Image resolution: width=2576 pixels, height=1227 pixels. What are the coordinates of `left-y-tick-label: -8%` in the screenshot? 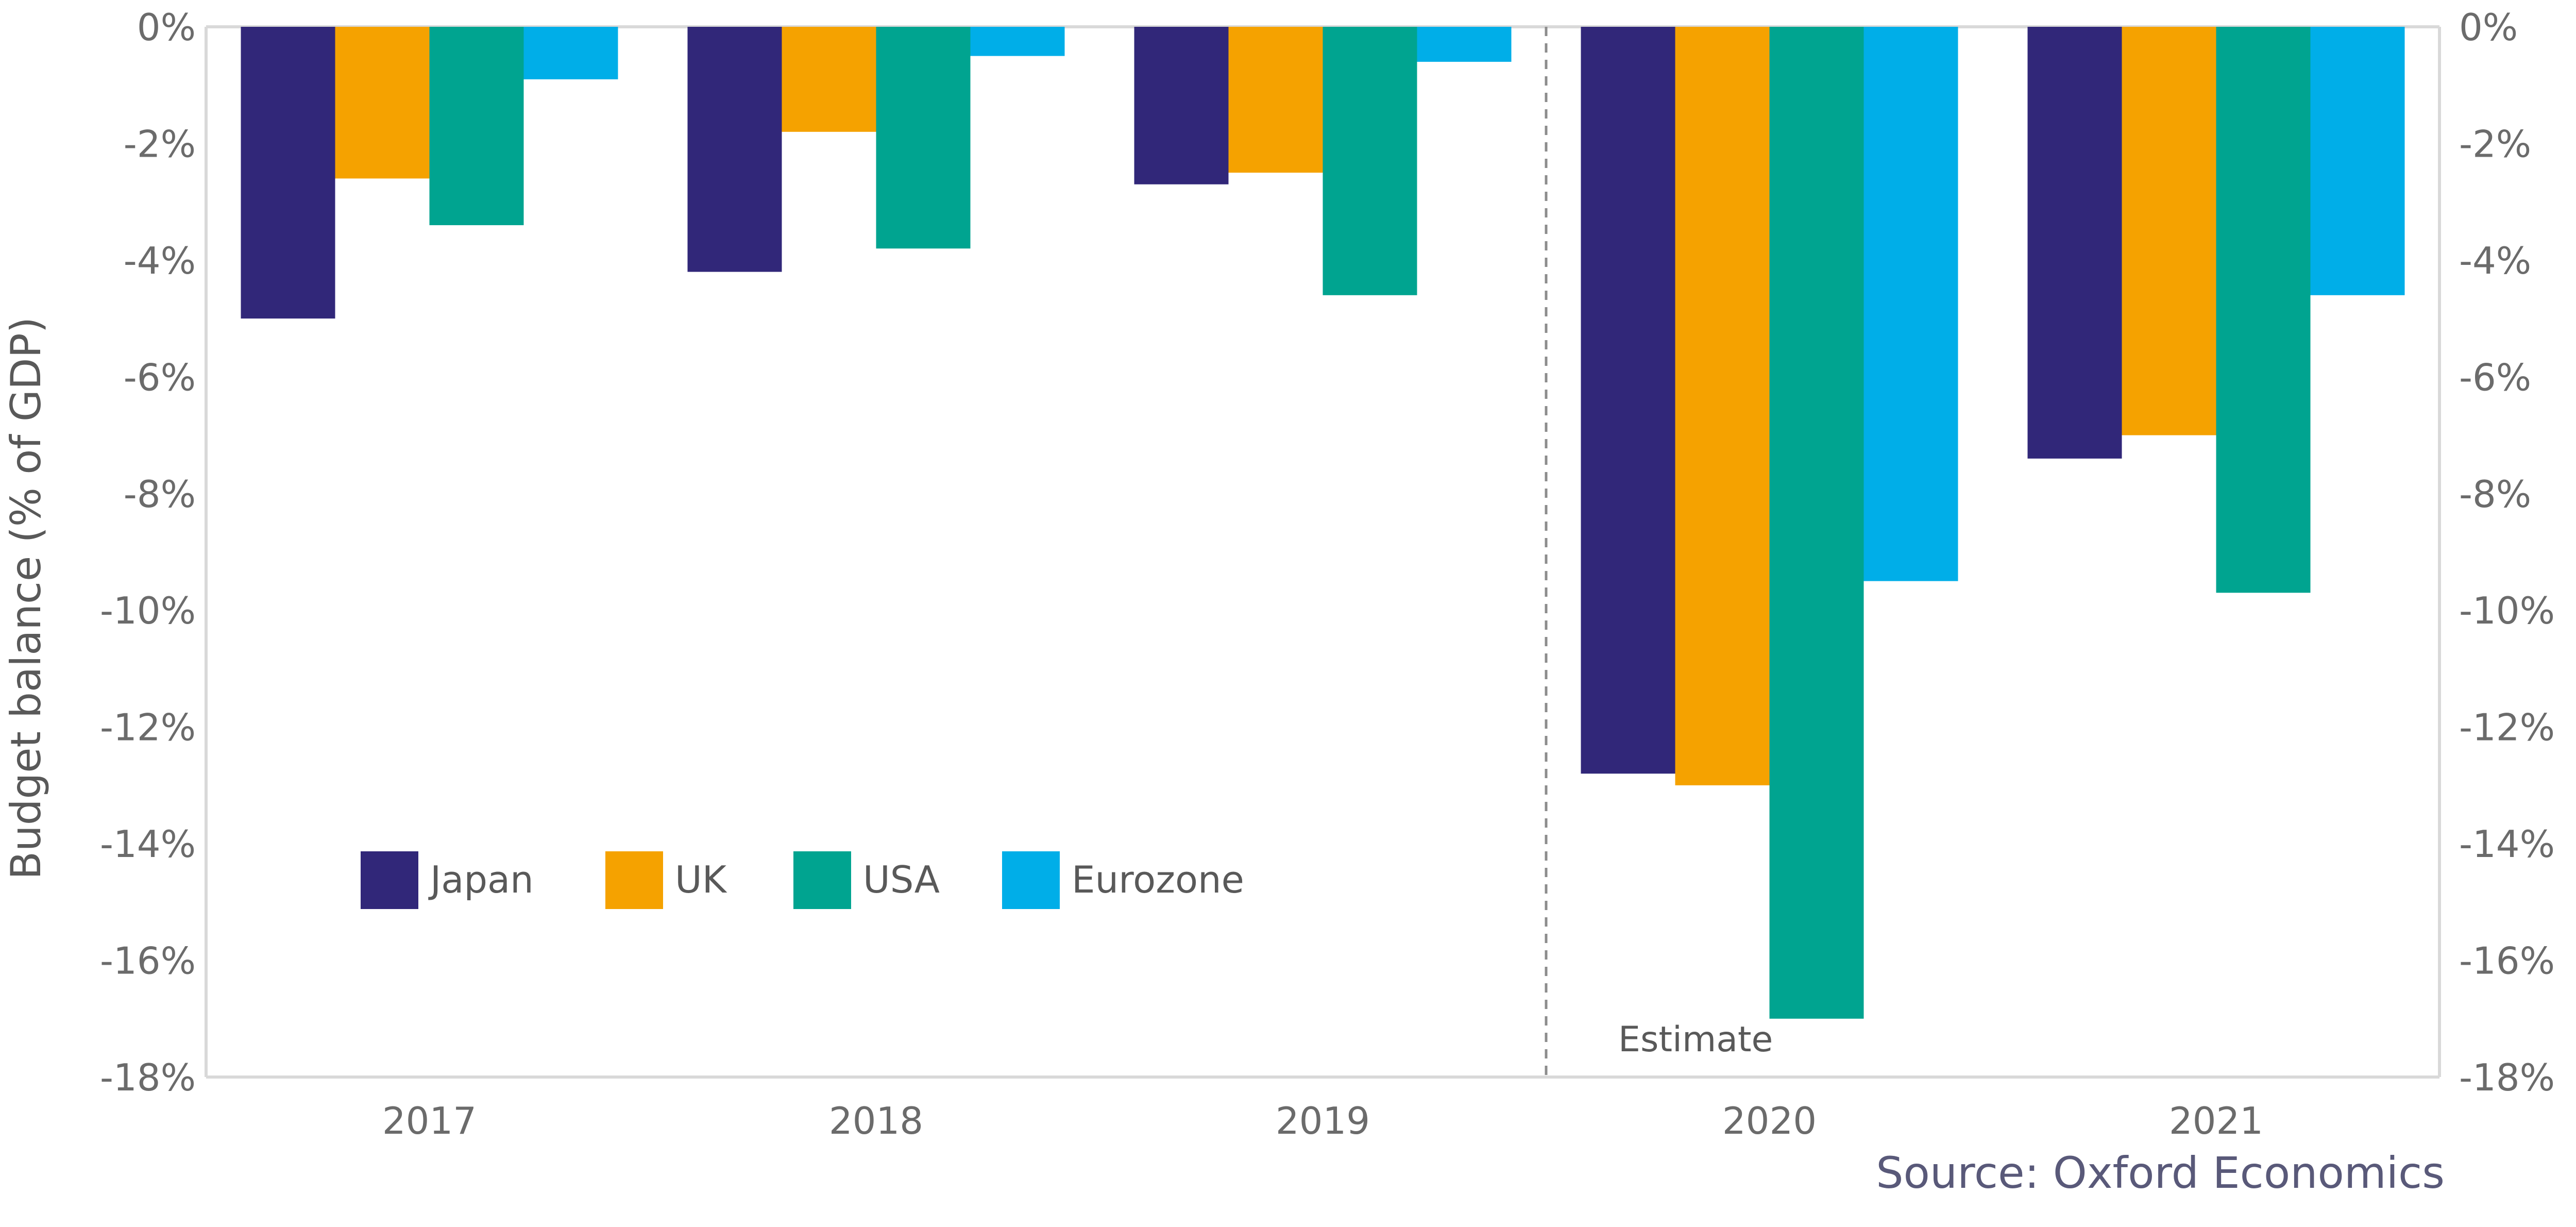 It's located at (160, 495).